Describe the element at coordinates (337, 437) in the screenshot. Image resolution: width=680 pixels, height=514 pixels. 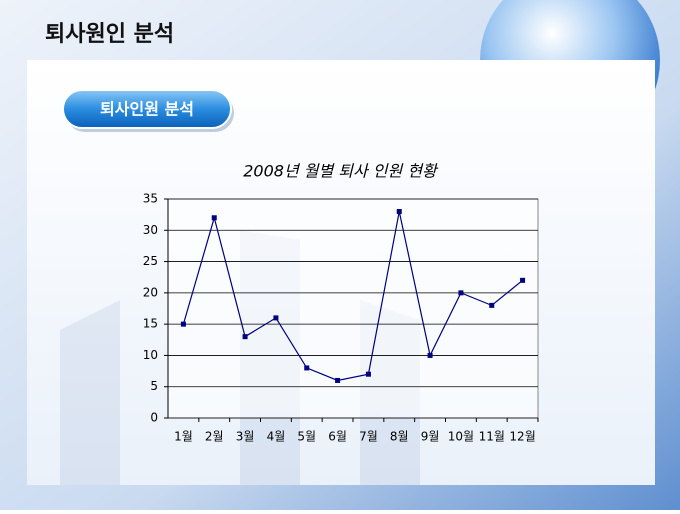
I see `x-tick-label: 6월` at that location.